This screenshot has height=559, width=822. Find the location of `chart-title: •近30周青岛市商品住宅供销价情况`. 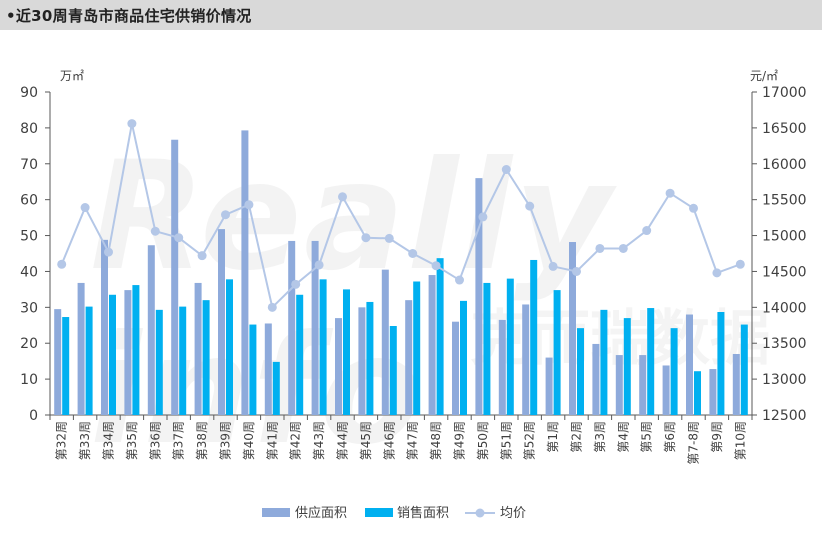

chart-title: •近30周青岛市商品住宅供销价情况 is located at coordinates (129, 16).